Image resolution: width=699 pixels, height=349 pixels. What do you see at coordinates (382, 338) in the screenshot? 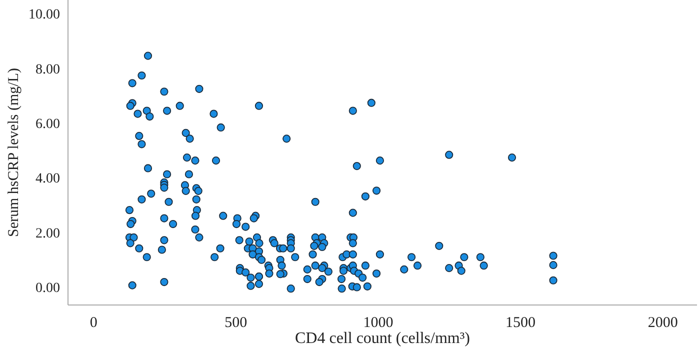
I see `x-axis-title: CD4 cell count (cells/mm³)` at bounding box center [382, 338].